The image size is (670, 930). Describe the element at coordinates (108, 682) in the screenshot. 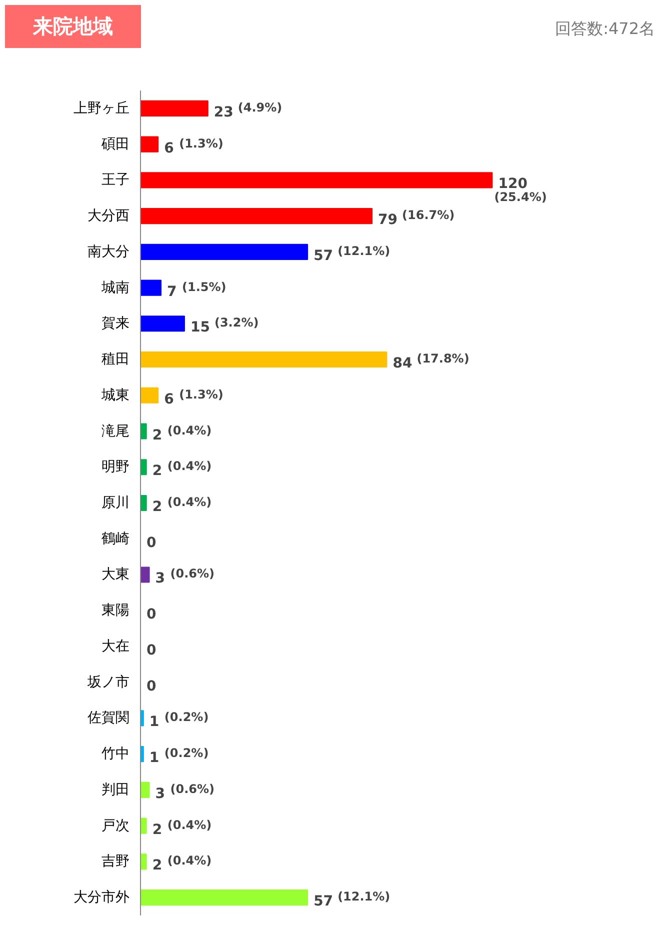

I see `y-tick-label: 坂ノ市` at that location.